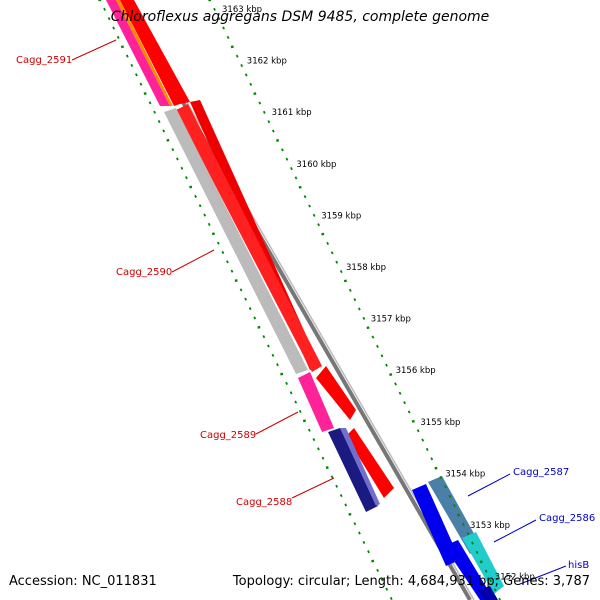 The image size is (600, 600). I want to click on gene-Cagg_2589-red, so click(336, 393).